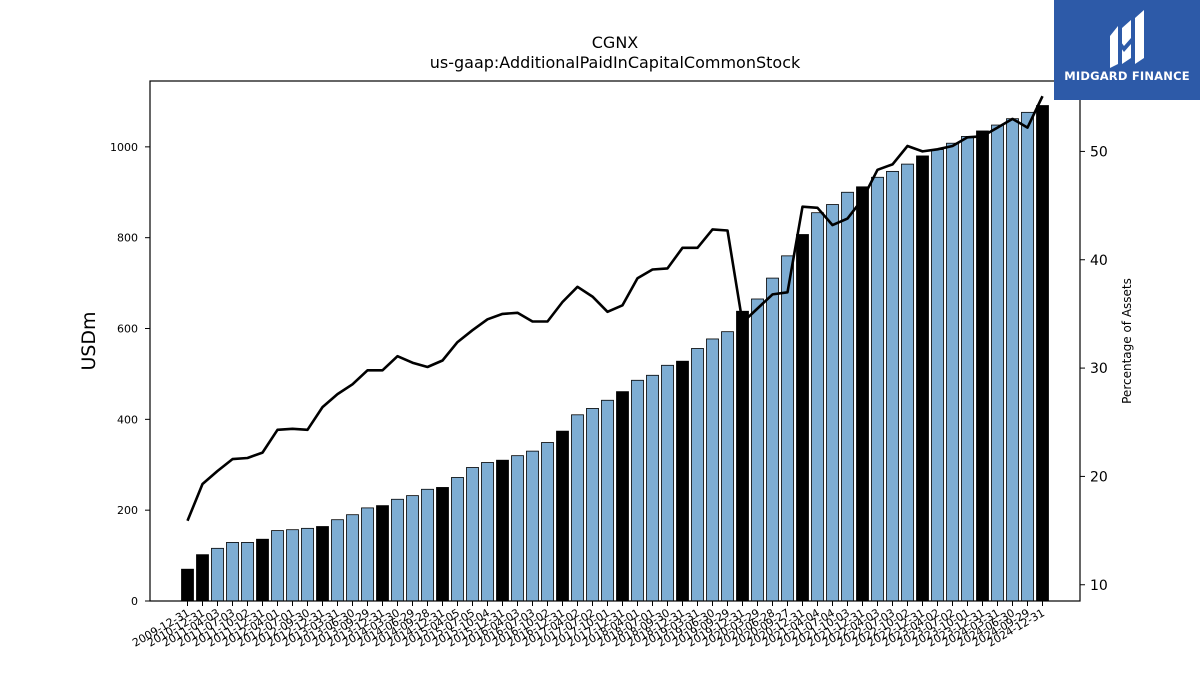  I want to click on y2-tick-label: 30, so click(1099, 369).